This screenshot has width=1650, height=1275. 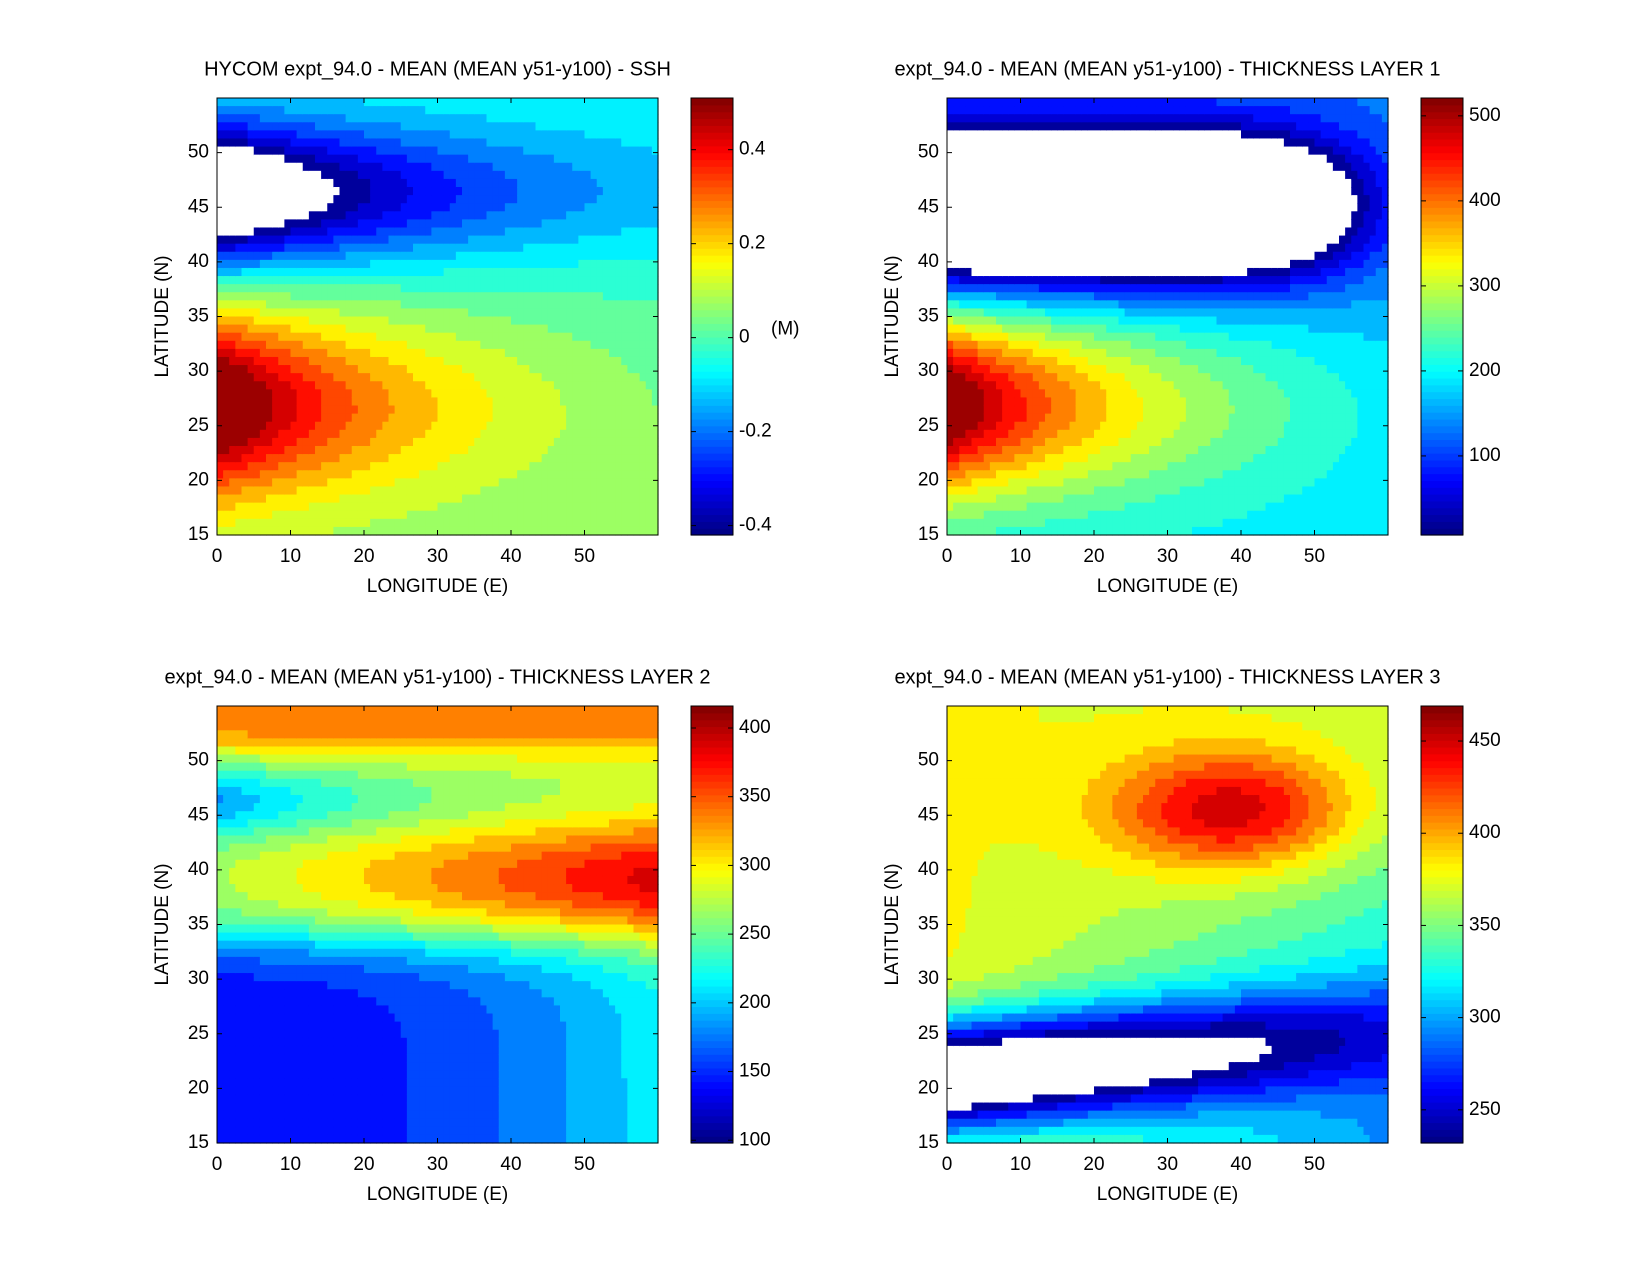 I want to click on x-tick-label: 20, so click(x=363, y=556).